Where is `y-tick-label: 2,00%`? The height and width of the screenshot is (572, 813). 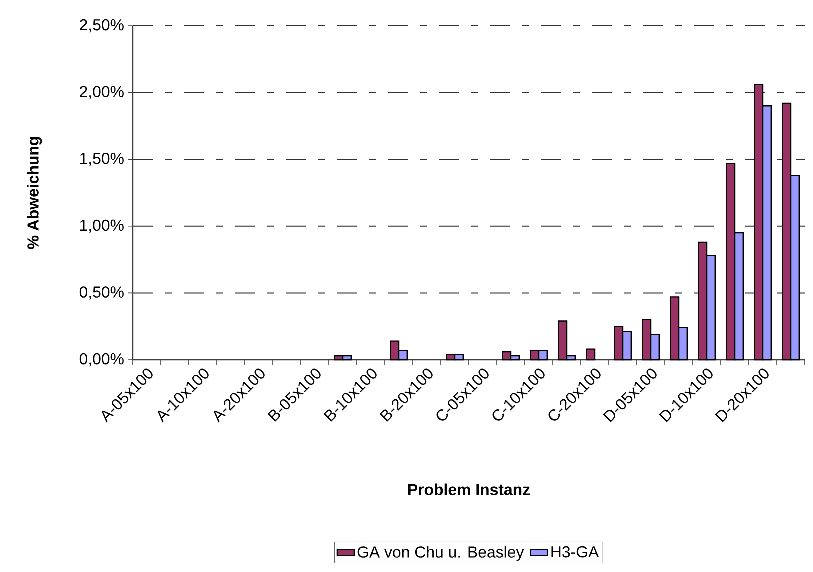 y-tick-label: 2,00% is located at coordinates (102, 93).